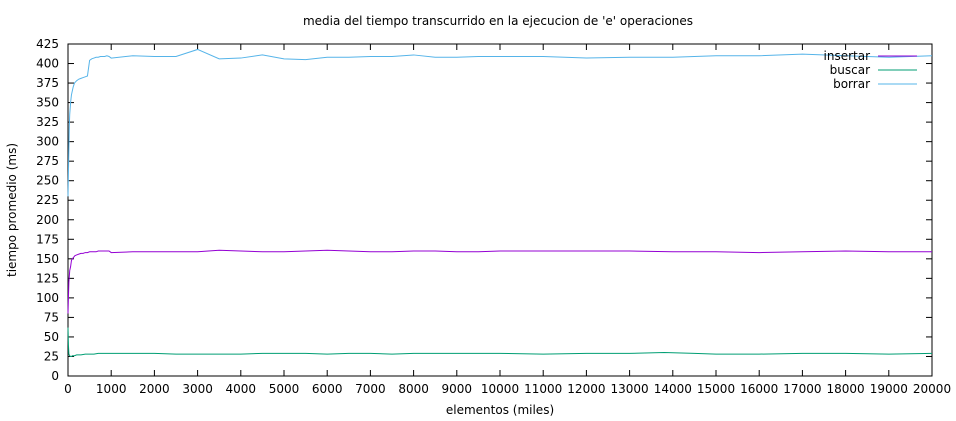 The height and width of the screenshot is (421, 956). Describe the element at coordinates (932, 389) in the screenshot. I see `x-tick-label: 20000` at that location.